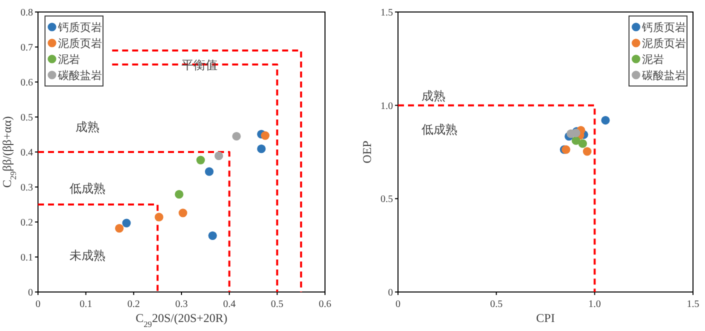  I want to click on x-axis-title: CPI, so click(545, 318).